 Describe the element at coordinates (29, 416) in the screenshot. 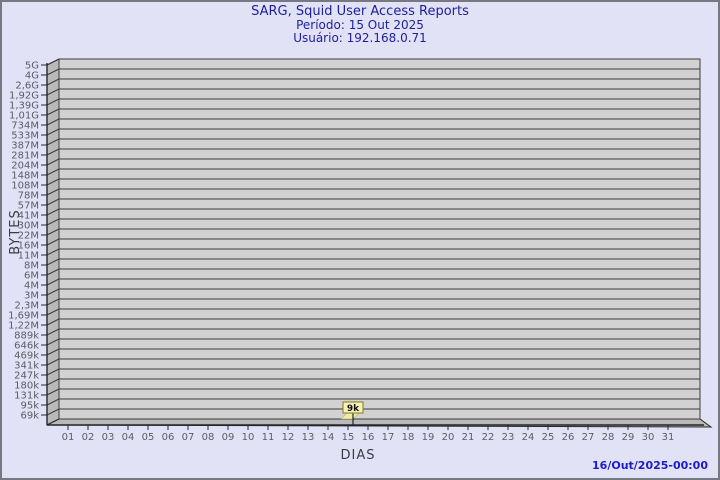

I see `y-tick-label: 69k` at that location.